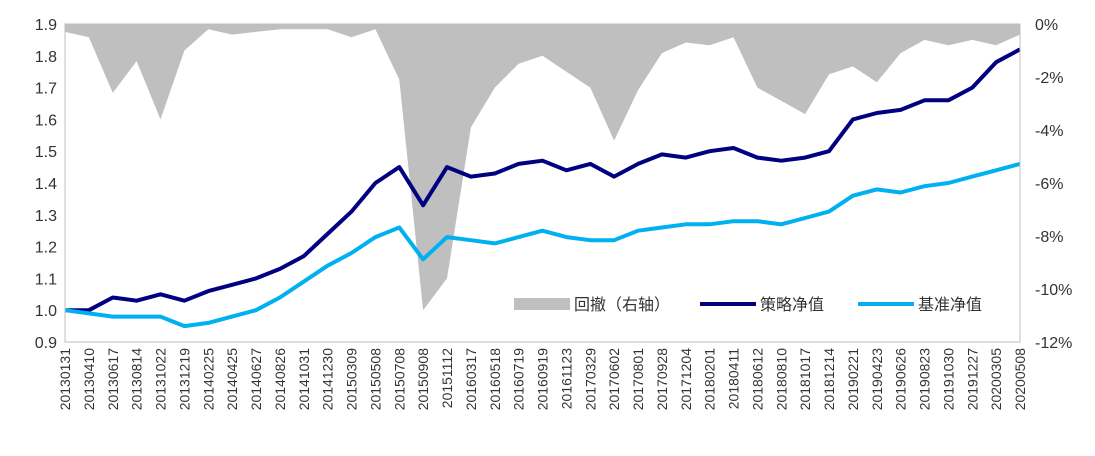  Describe the element at coordinates (46, 152) in the screenshot. I see `left-tick-label: 1.5` at that location.